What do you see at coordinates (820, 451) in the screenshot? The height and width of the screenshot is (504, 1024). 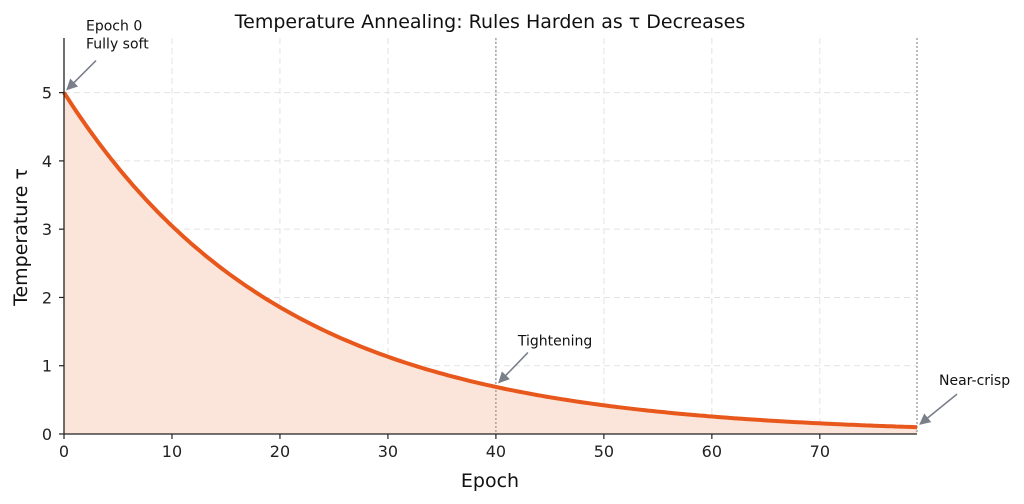 I see `x-tick-label: 70` at bounding box center [820, 451].